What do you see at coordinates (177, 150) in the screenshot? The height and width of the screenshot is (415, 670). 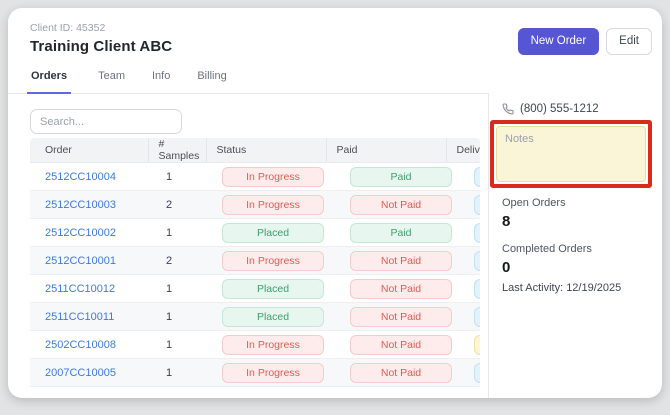 I see `column-header-samples: # Samples` at bounding box center [177, 150].